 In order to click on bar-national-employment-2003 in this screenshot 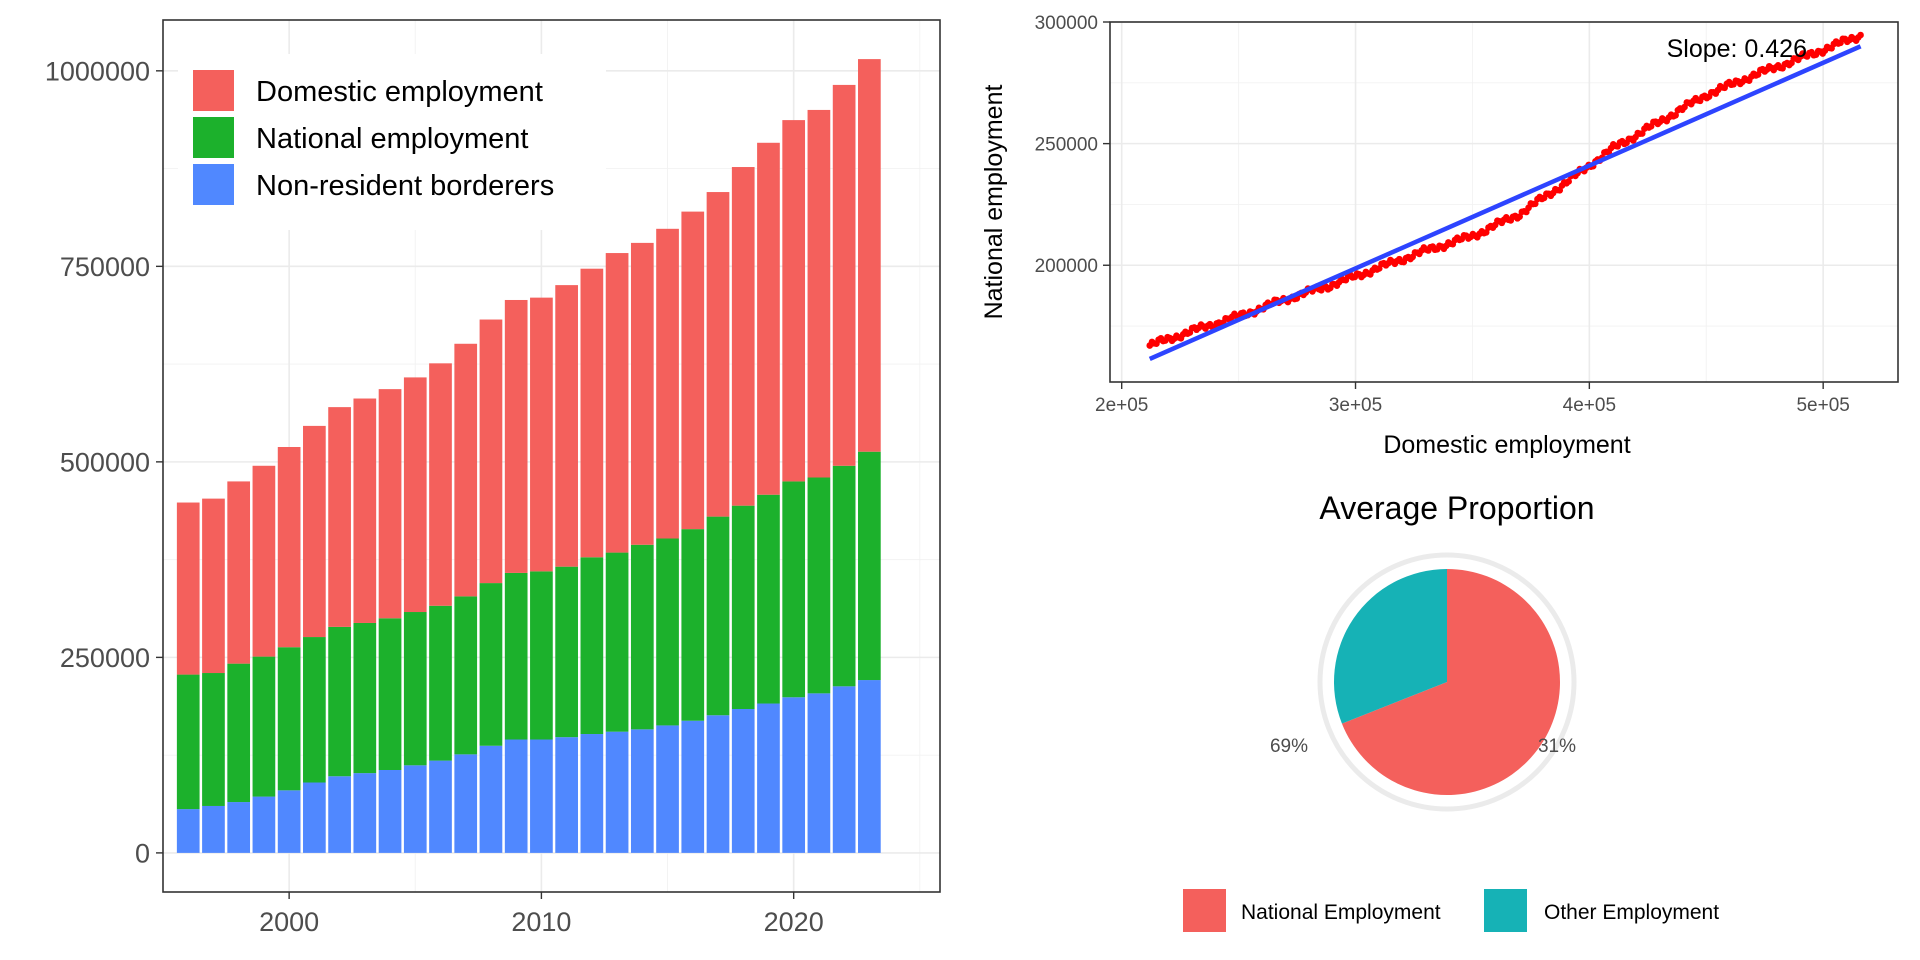, I will do `click(365, 698)`.